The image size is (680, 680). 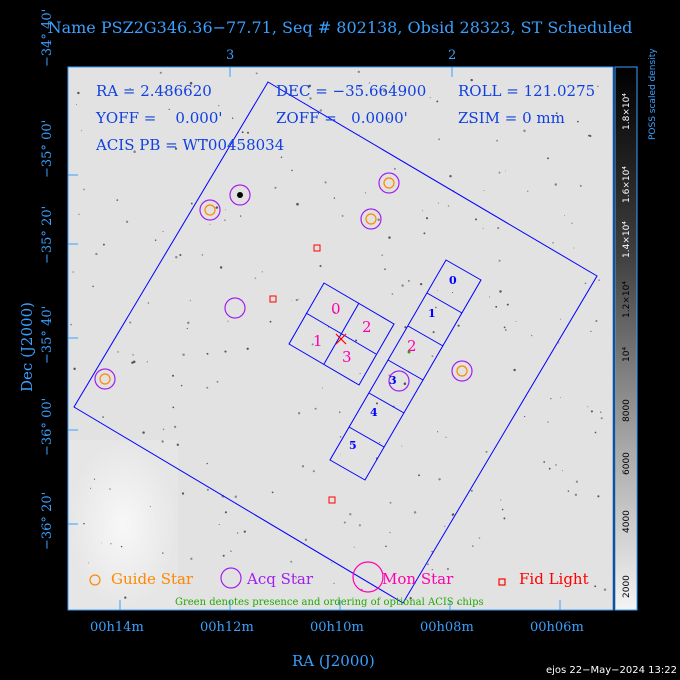 What do you see at coordinates (336, 309) in the screenshot?
I see `hrc-chip-label: 0` at bounding box center [336, 309].